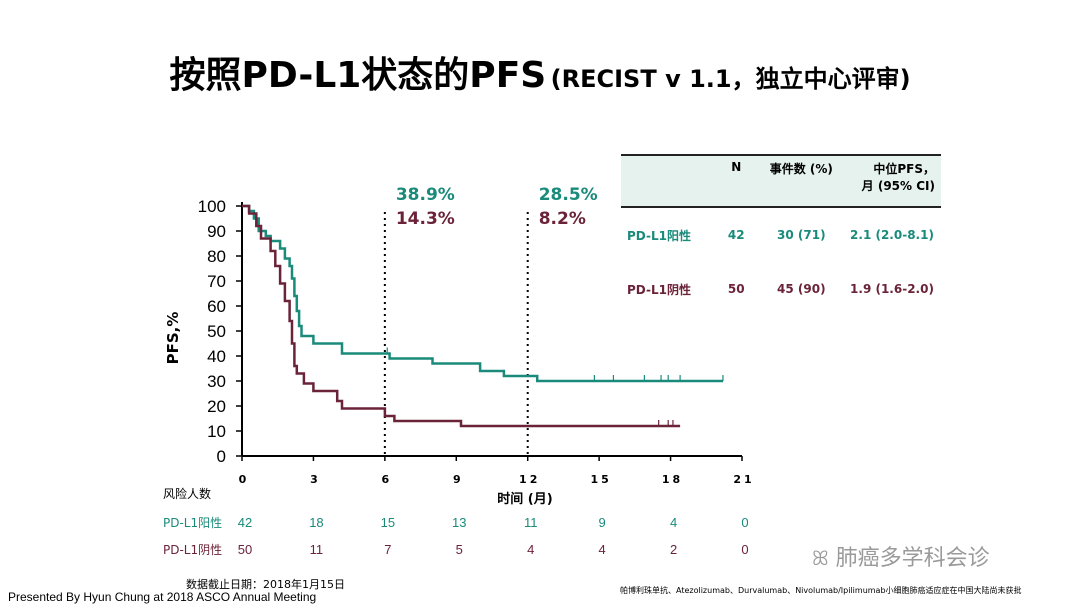  Describe the element at coordinates (173, 338) in the screenshot. I see `y-axis-label: PFS,%` at that location.